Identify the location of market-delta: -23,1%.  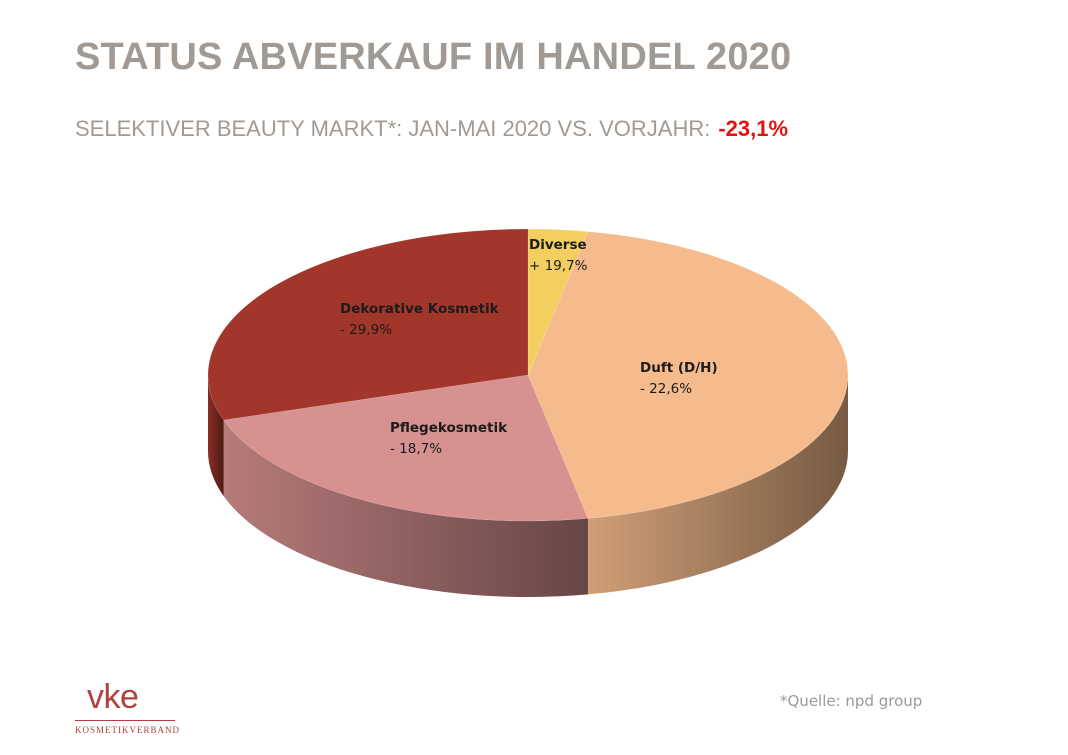
(753, 128).